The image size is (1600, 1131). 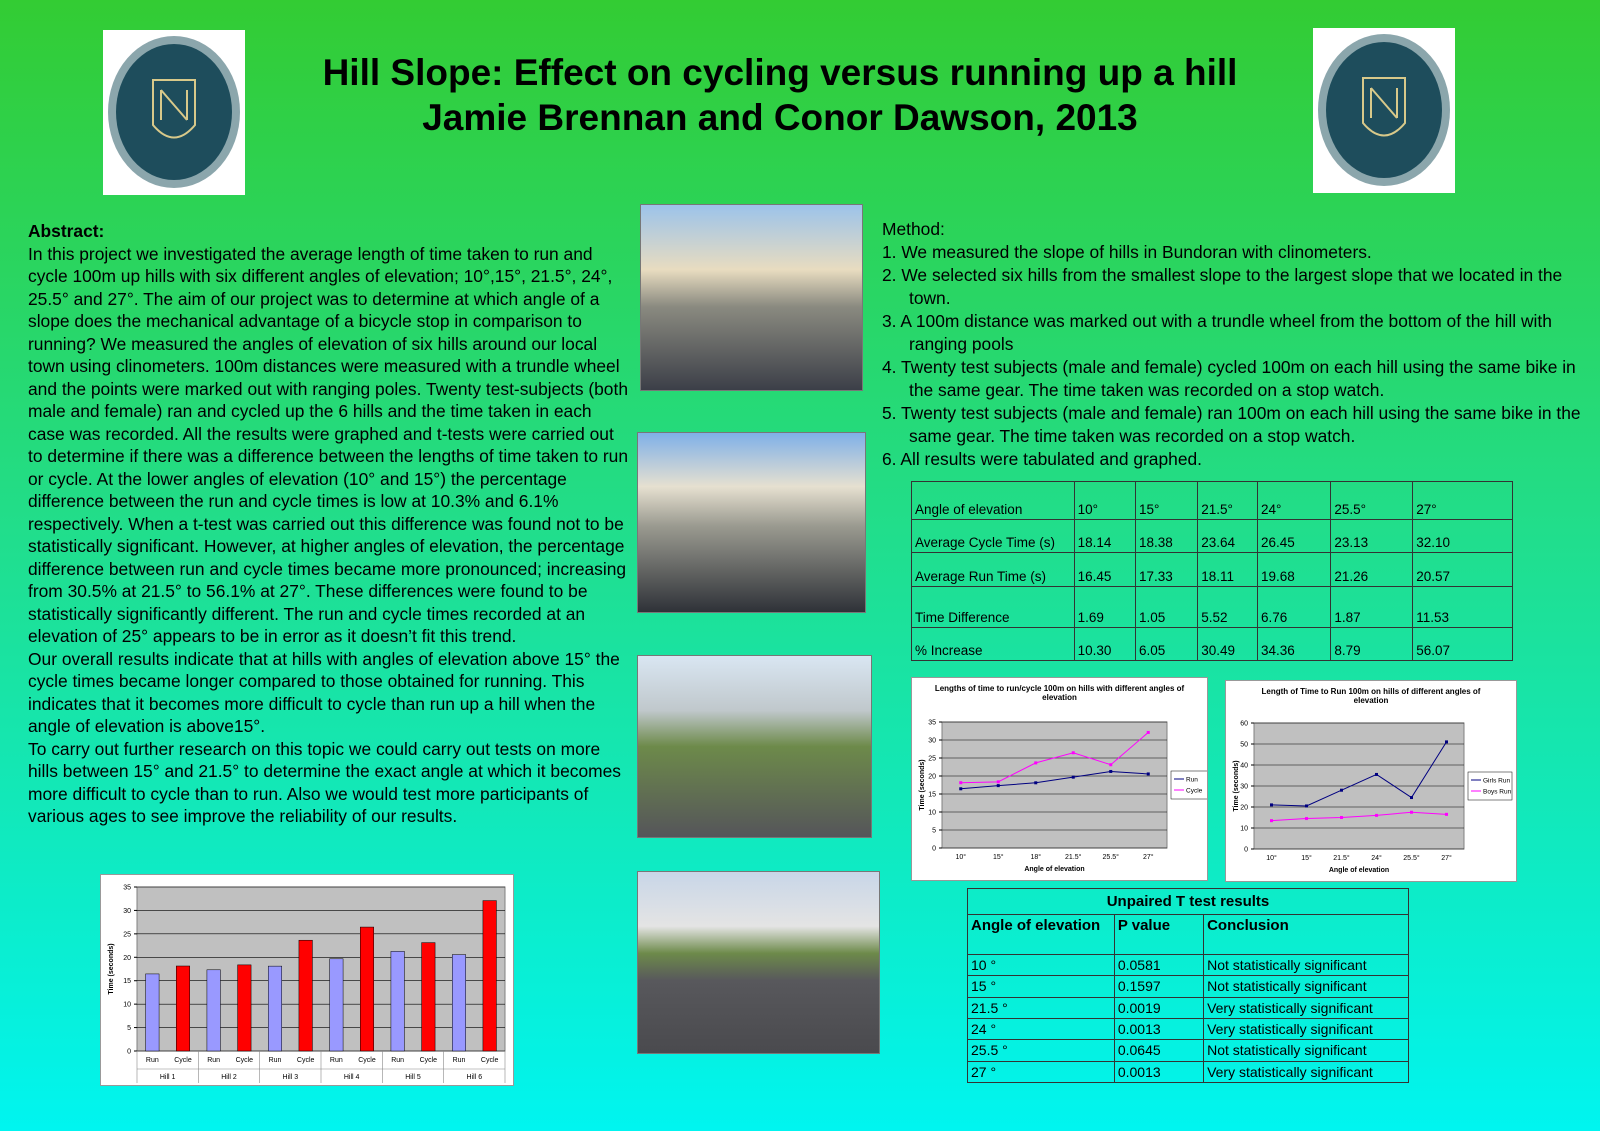 What do you see at coordinates (1244, 745) in the screenshot?
I see `y-tick-label: 50` at bounding box center [1244, 745].